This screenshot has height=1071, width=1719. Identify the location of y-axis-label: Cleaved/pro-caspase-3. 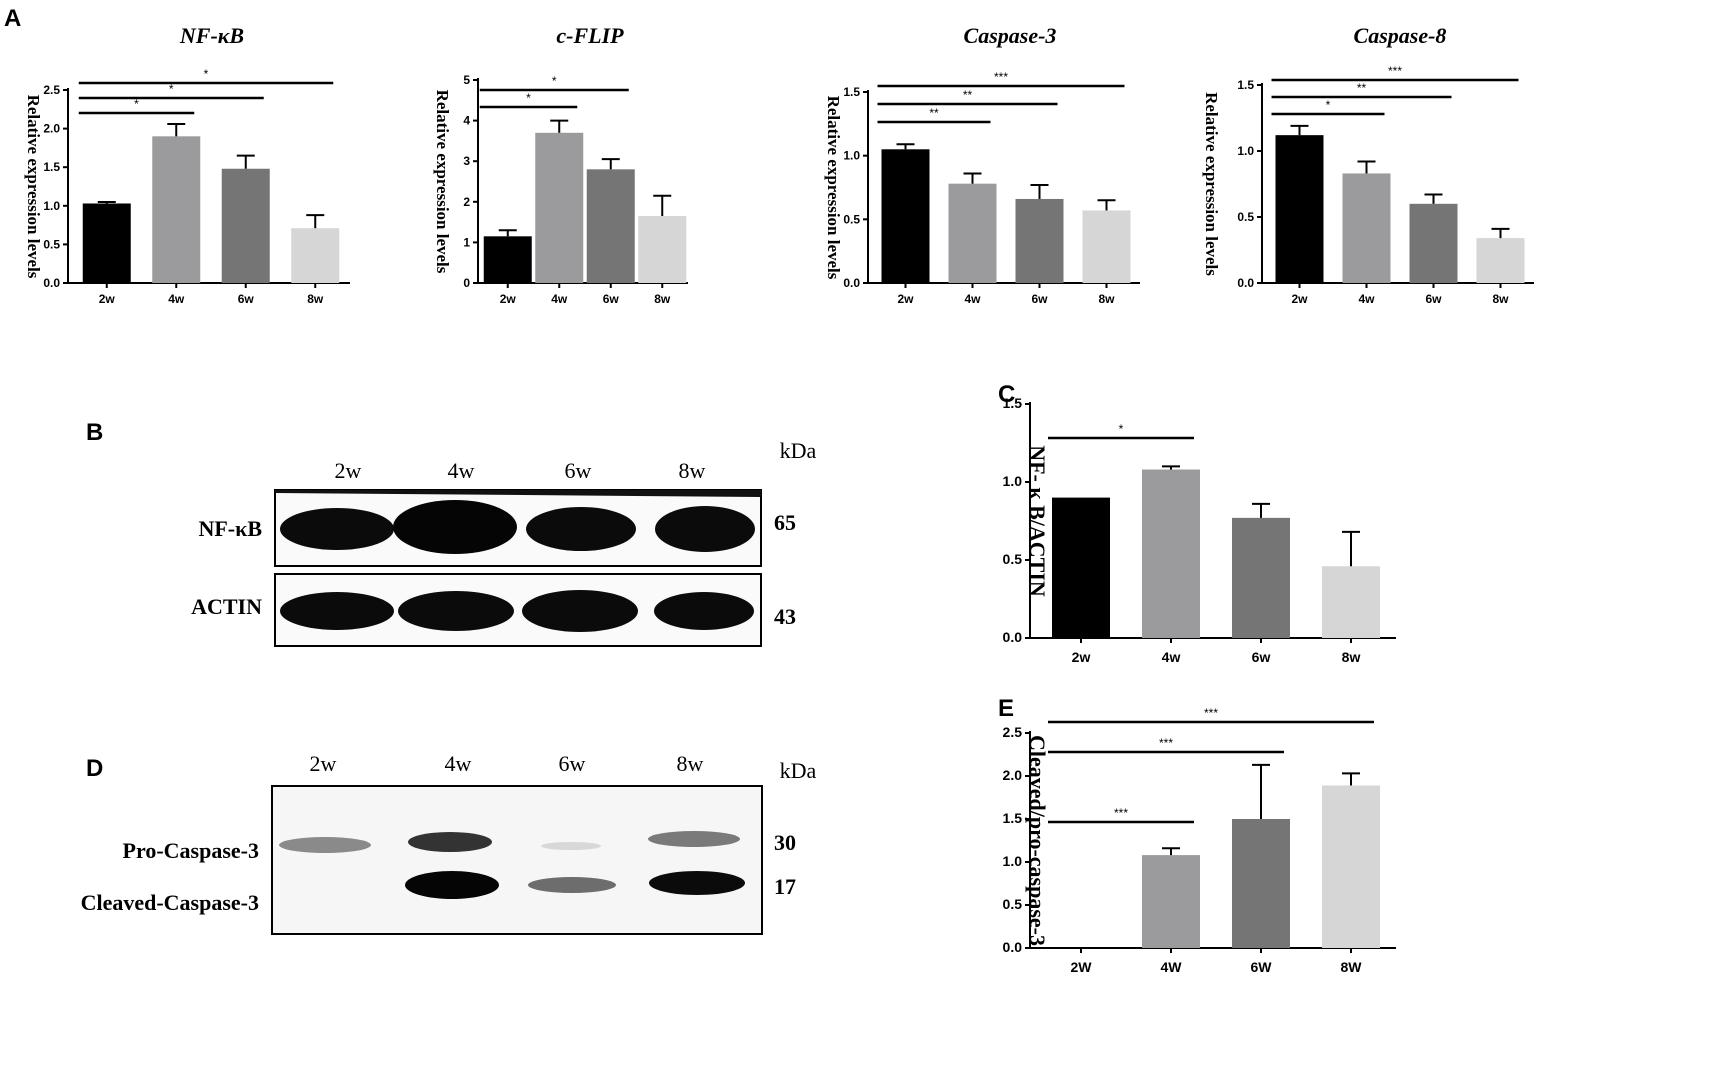
(1037, 840).